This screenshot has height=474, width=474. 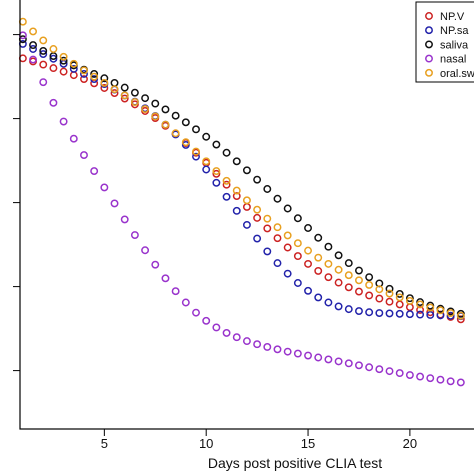 What do you see at coordinates (454, 45) in the screenshot?
I see `legend-label: saliva` at bounding box center [454, 45].